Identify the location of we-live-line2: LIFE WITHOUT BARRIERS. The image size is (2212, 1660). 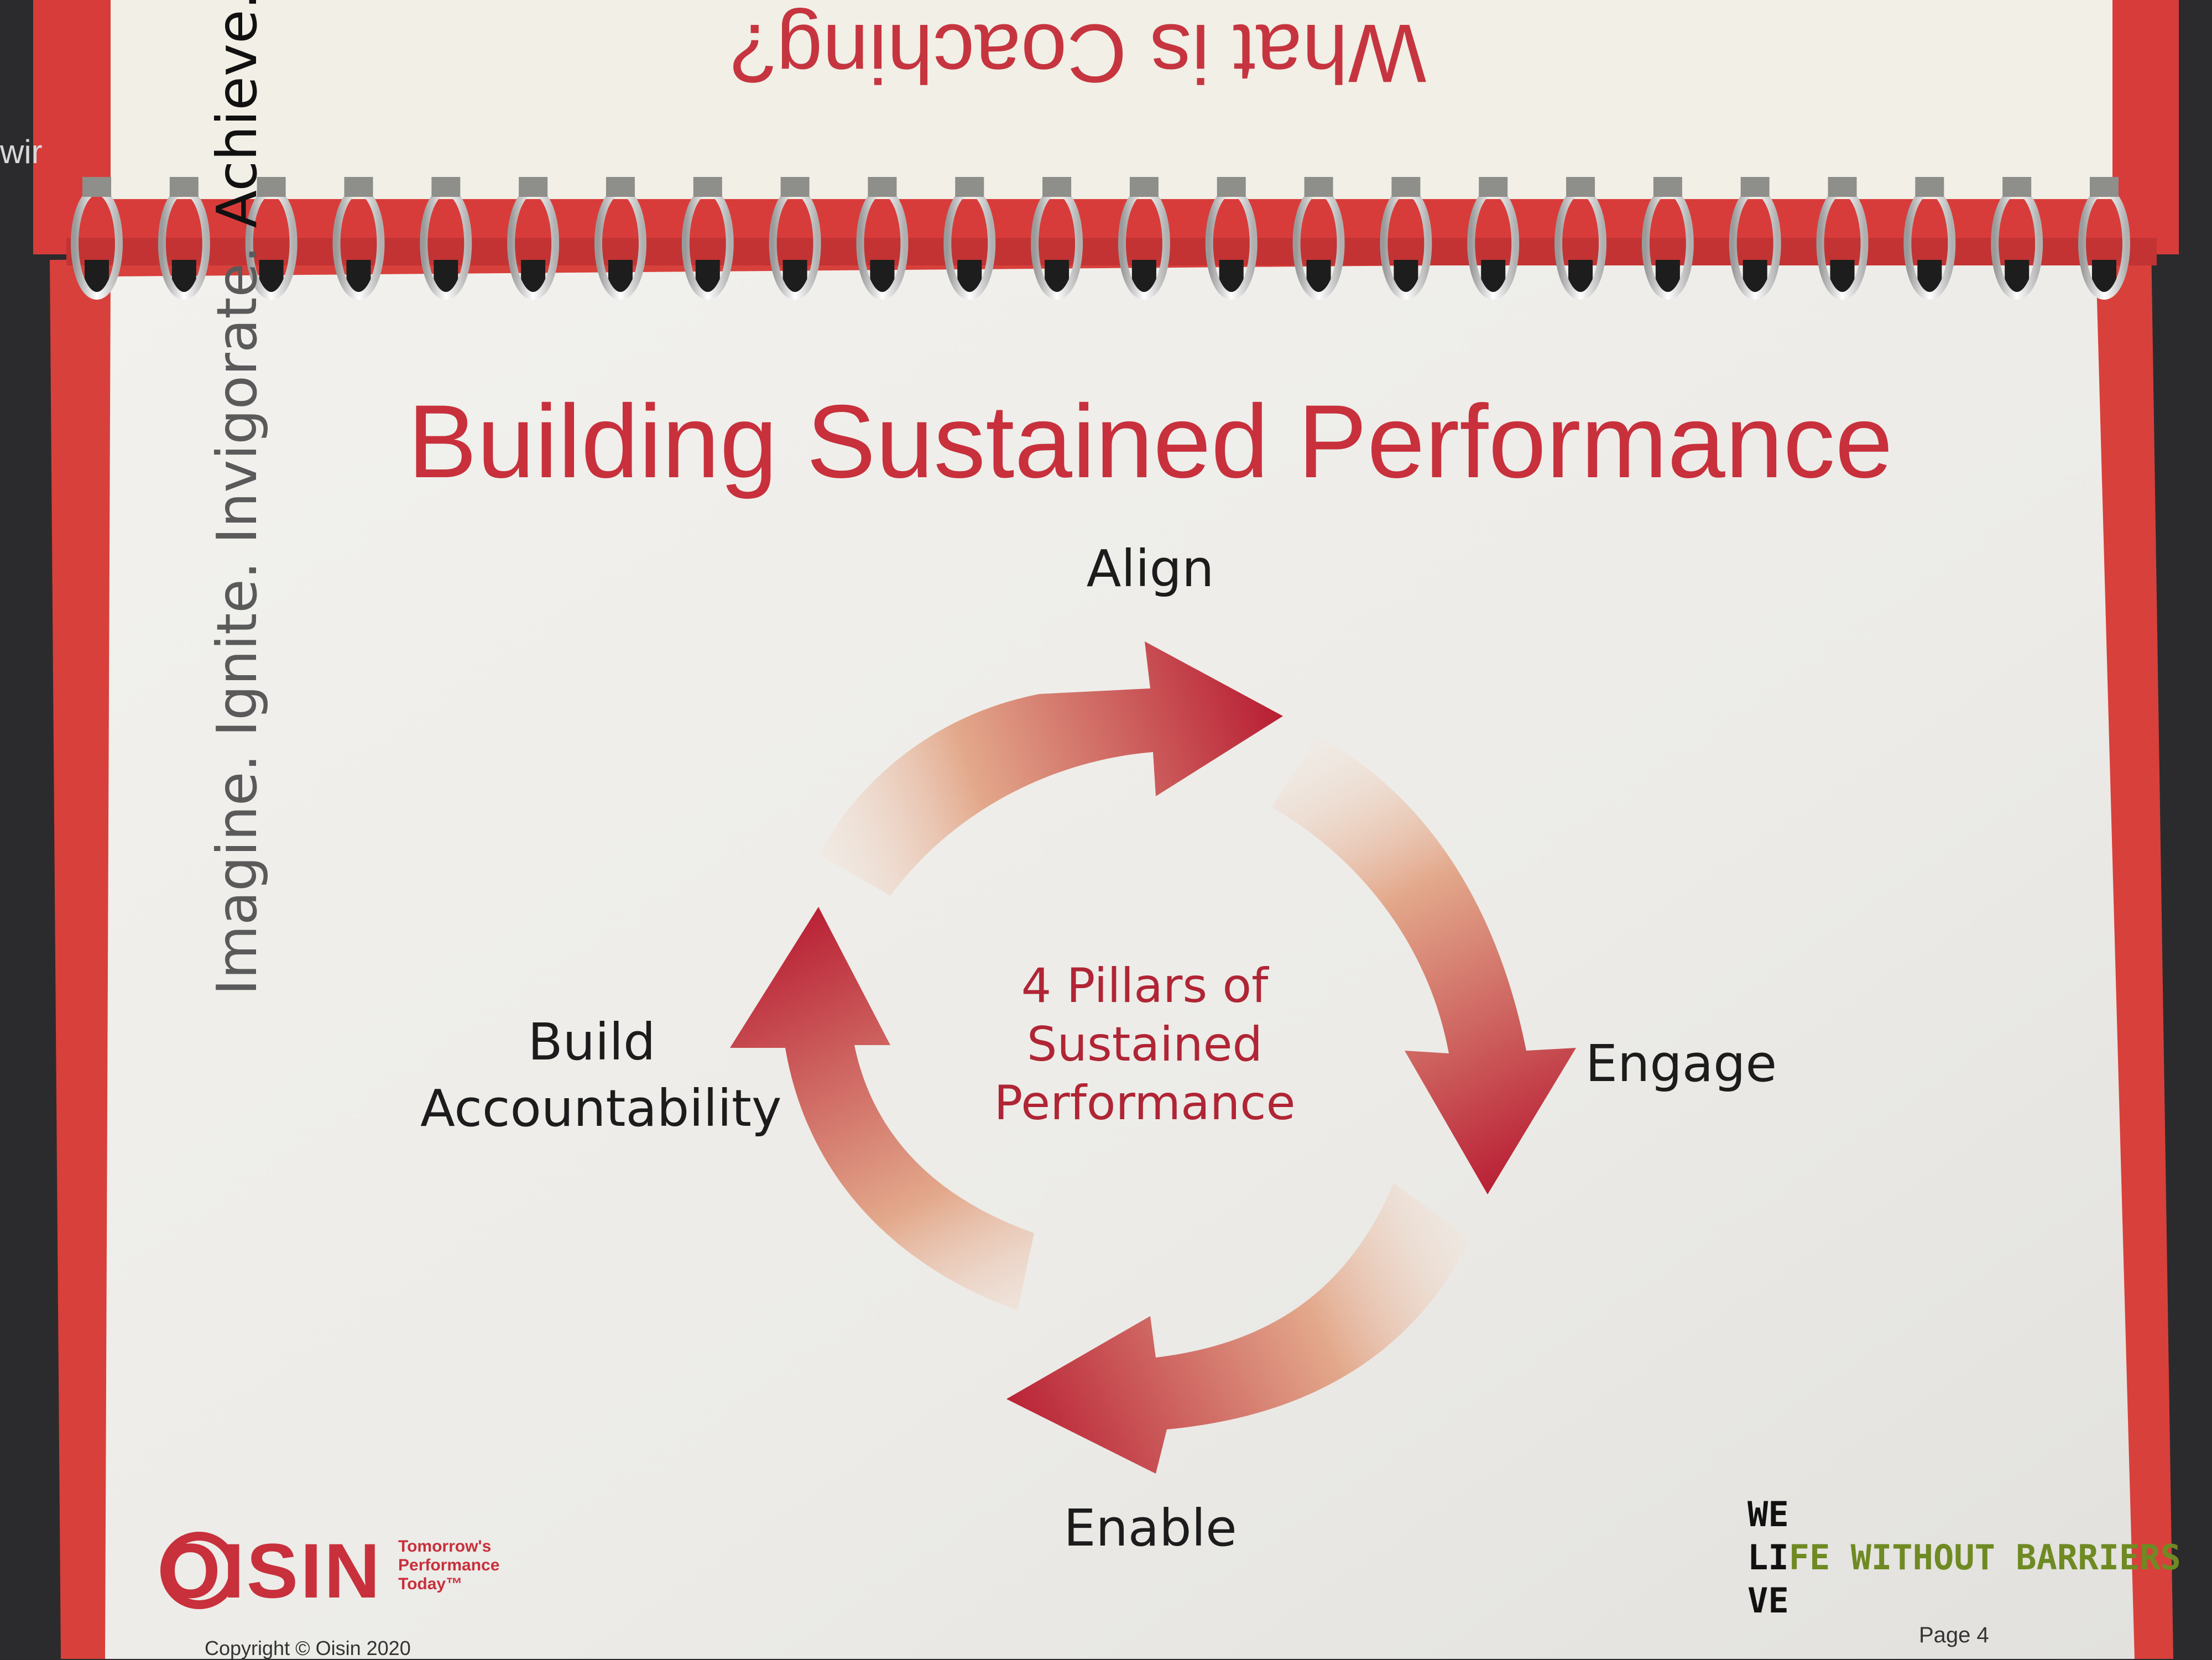
(1964, 1557).